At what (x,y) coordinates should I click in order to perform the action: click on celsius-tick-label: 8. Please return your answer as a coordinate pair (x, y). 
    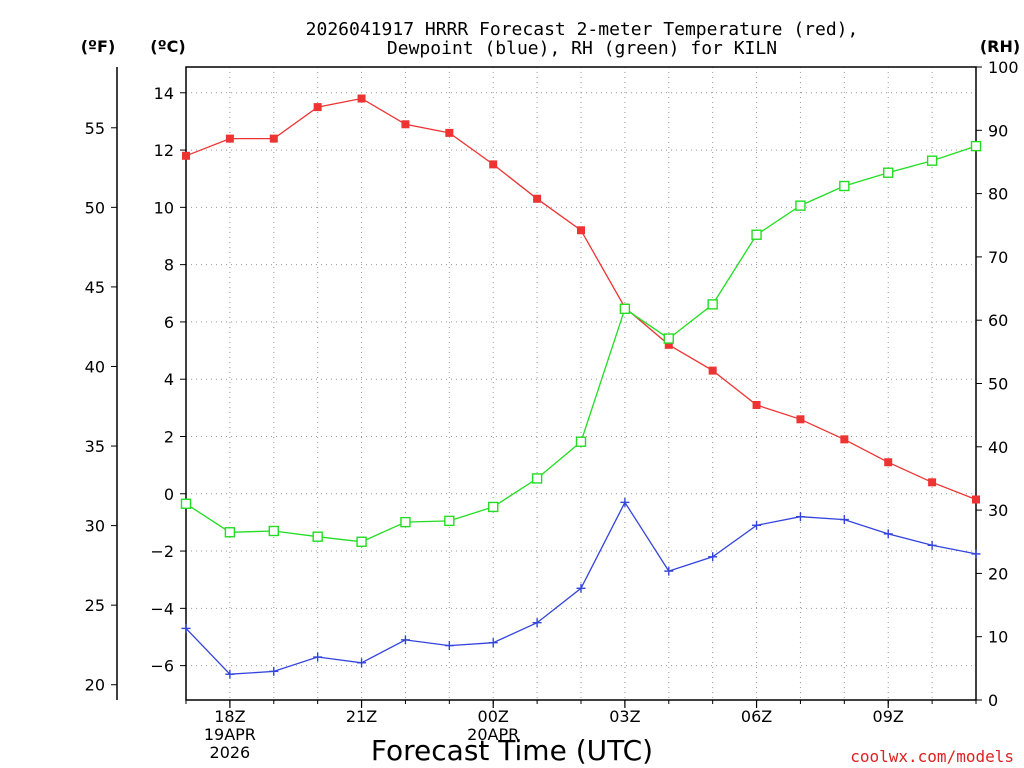
    Looking at the image, I should click on (169, 265).